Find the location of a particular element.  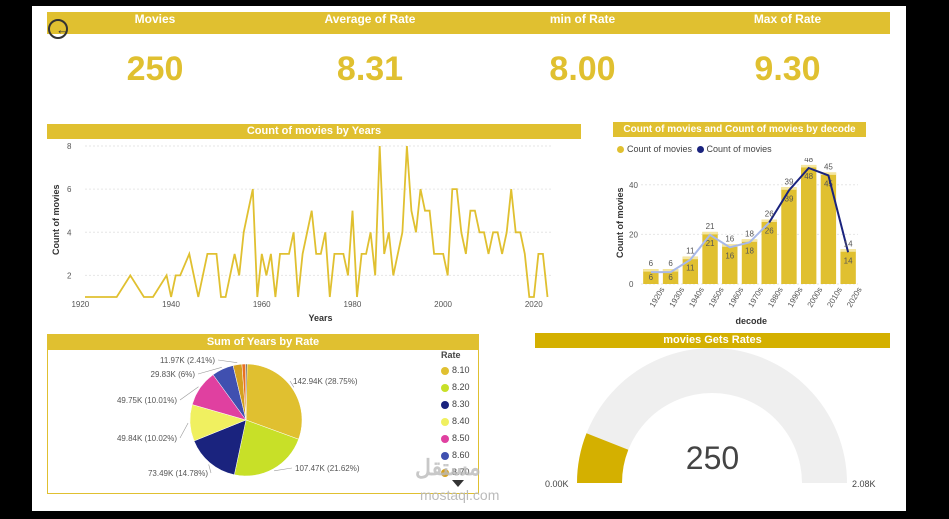

bar-data-label: 18 is located at coordinates (749, 250).